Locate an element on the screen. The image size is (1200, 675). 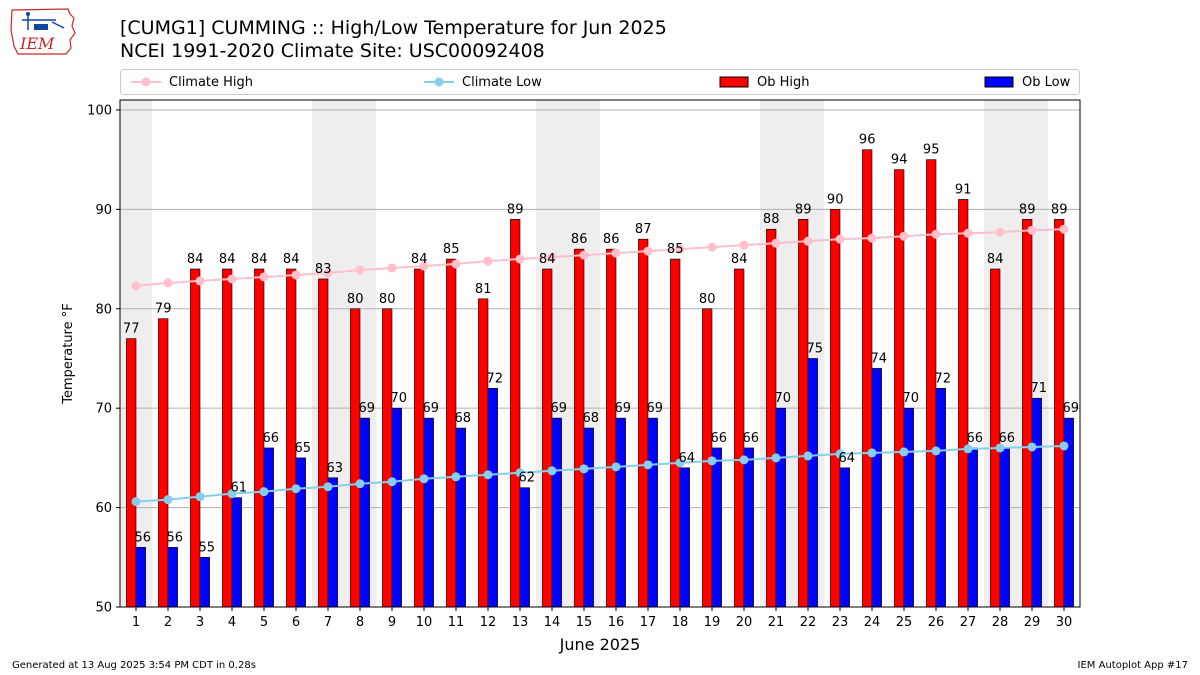
x-tick-label: 24 is located at coordinates (872, 622).